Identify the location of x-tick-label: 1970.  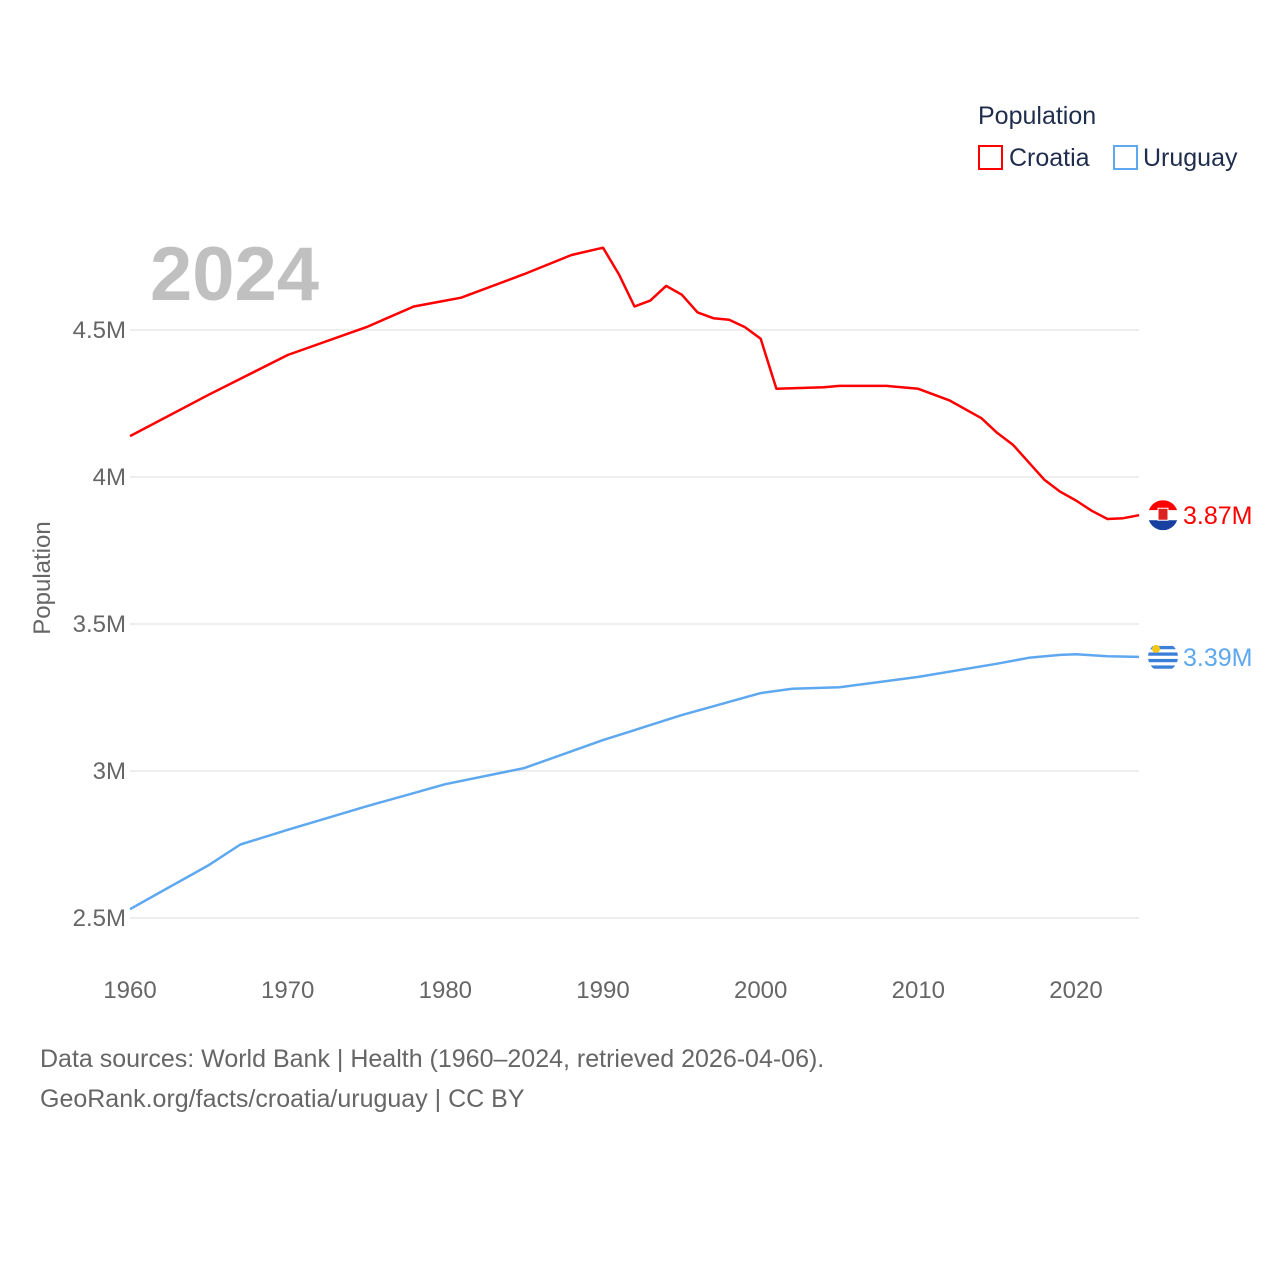
(287, 990).